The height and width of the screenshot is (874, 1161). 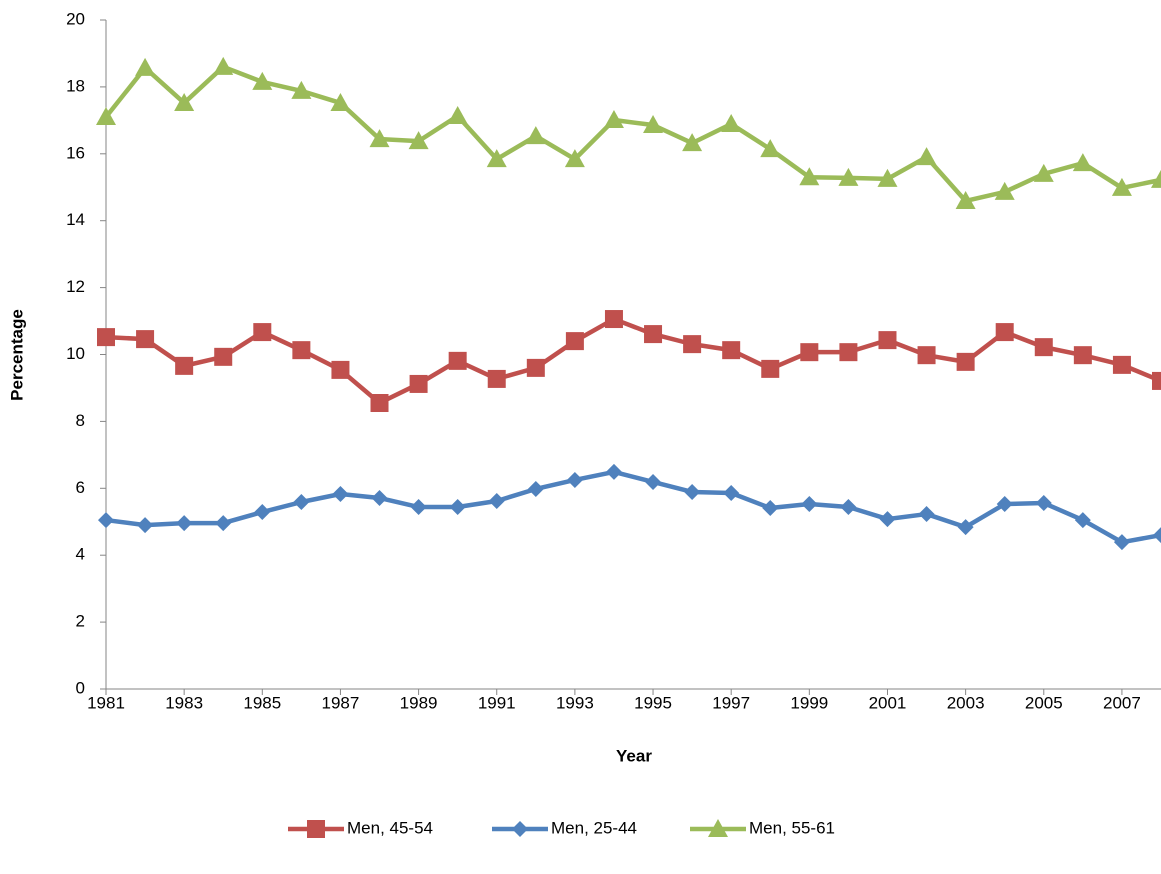 I want to click on x-tick-label: 1999, so click(x=809, y=702).